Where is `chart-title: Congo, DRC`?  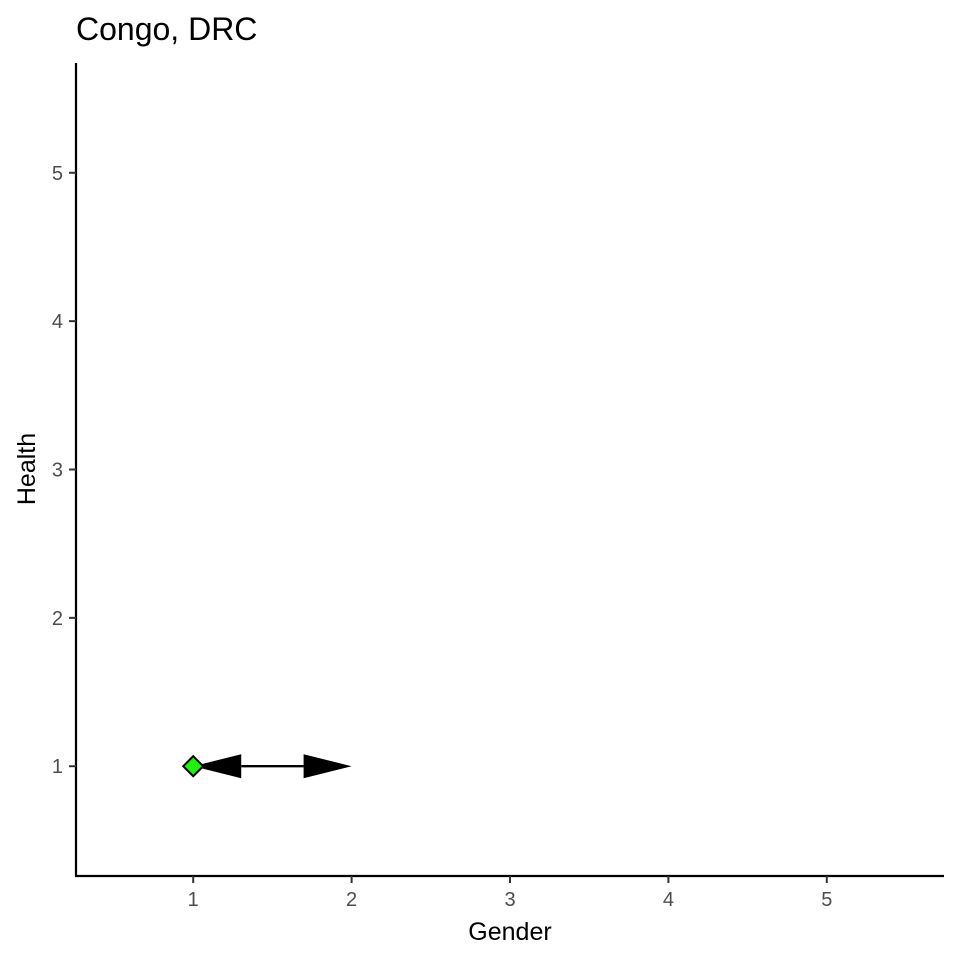
chart-title: Congo, DRC is located at coordinates (166, 29).